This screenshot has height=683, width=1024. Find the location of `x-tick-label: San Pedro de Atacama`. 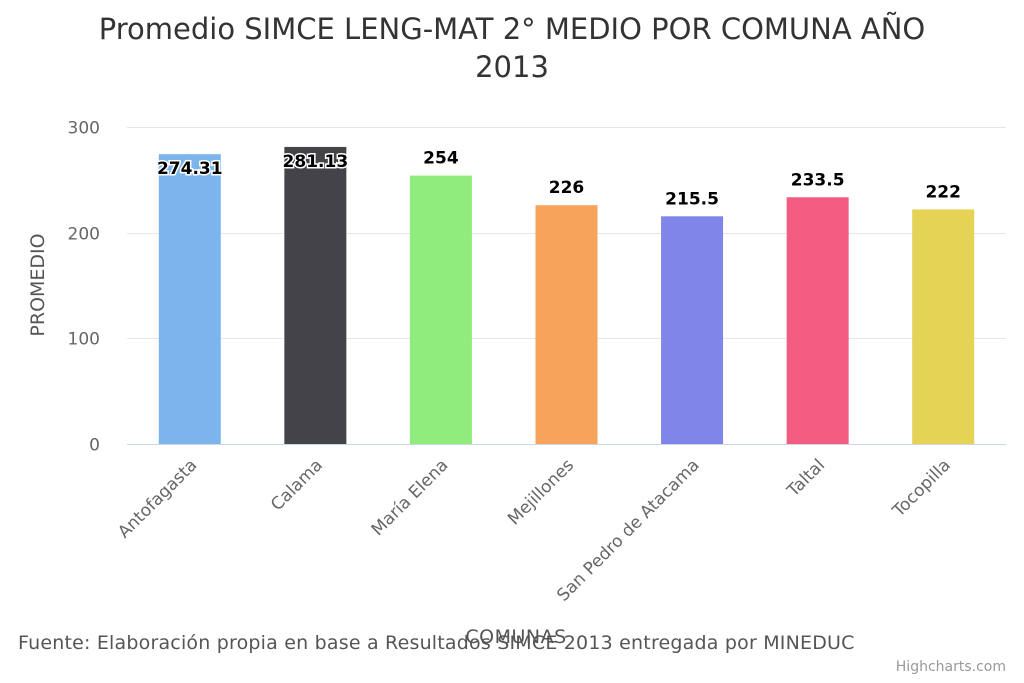

x-tick-label: San Pedro de Atacama is located at coordinates (628, 530).